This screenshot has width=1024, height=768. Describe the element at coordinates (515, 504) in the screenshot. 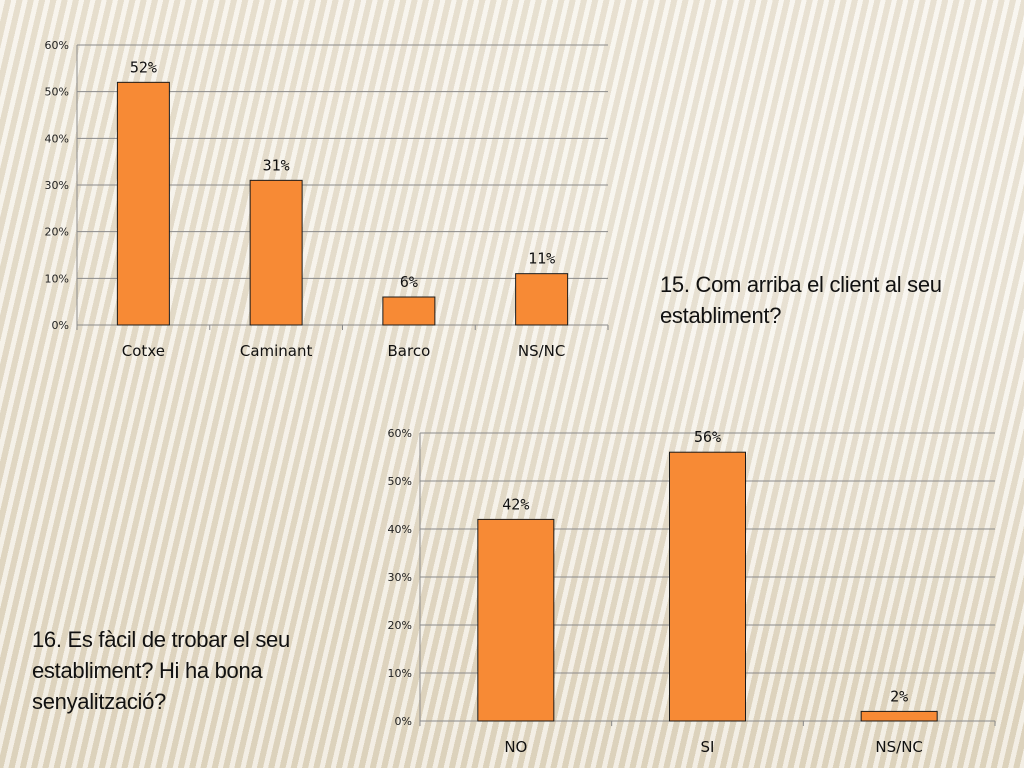

I see `data-label: 42%` at that location.